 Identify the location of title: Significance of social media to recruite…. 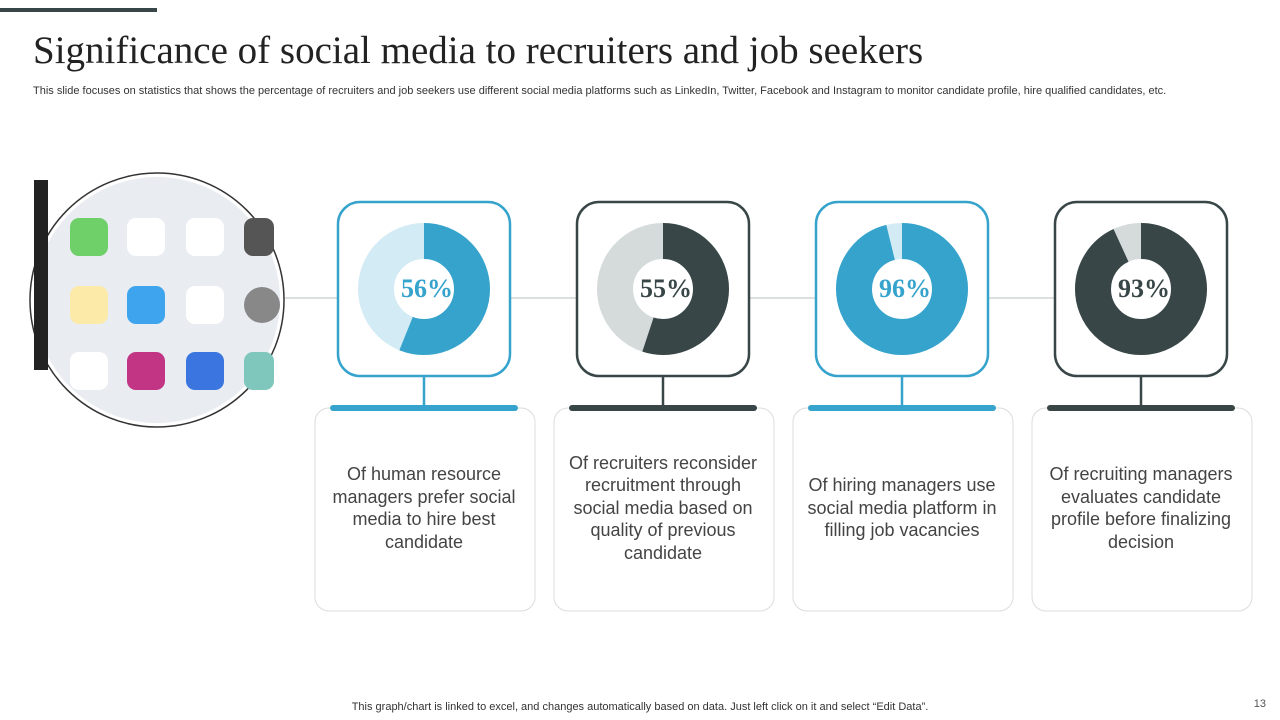
(478, 50).